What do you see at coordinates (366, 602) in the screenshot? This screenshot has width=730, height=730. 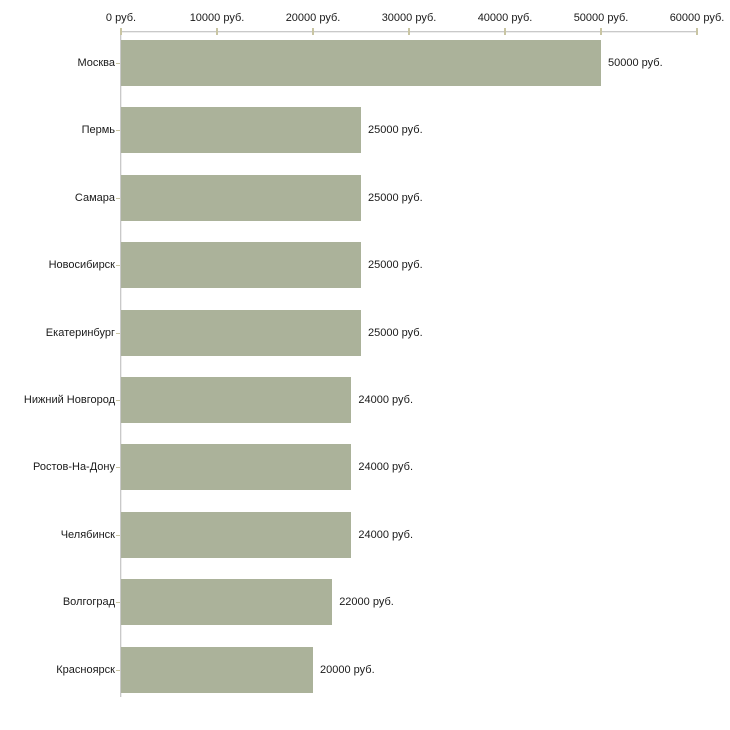 I see `value-label: 22000 руб.` at bounding box center [366, 602].